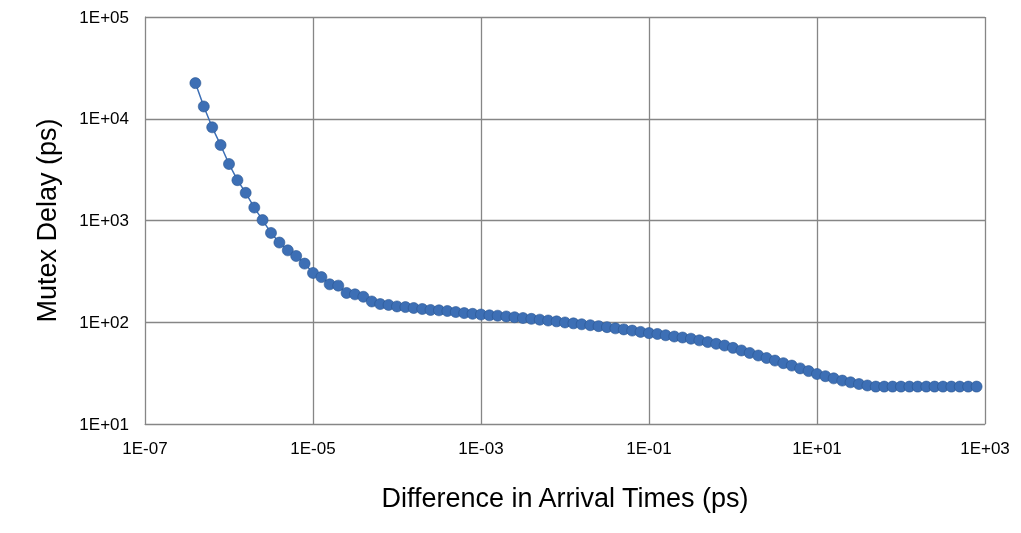 This screenshot has height=533, width=1021. I want to click on y-axis-title: Mutex Delay (ps), so click(46, 220).